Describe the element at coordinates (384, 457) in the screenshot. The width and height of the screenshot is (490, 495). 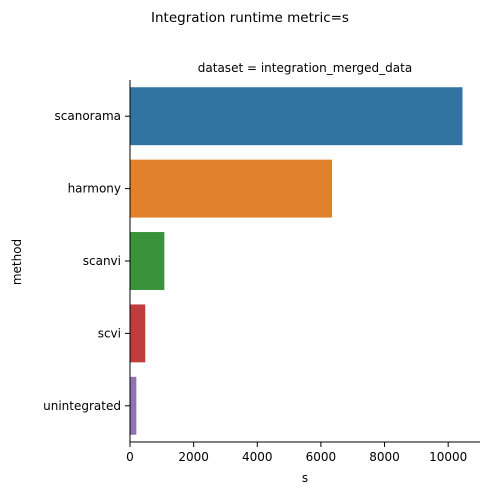
I see `x-tick-label-8000: 8000` at that location.